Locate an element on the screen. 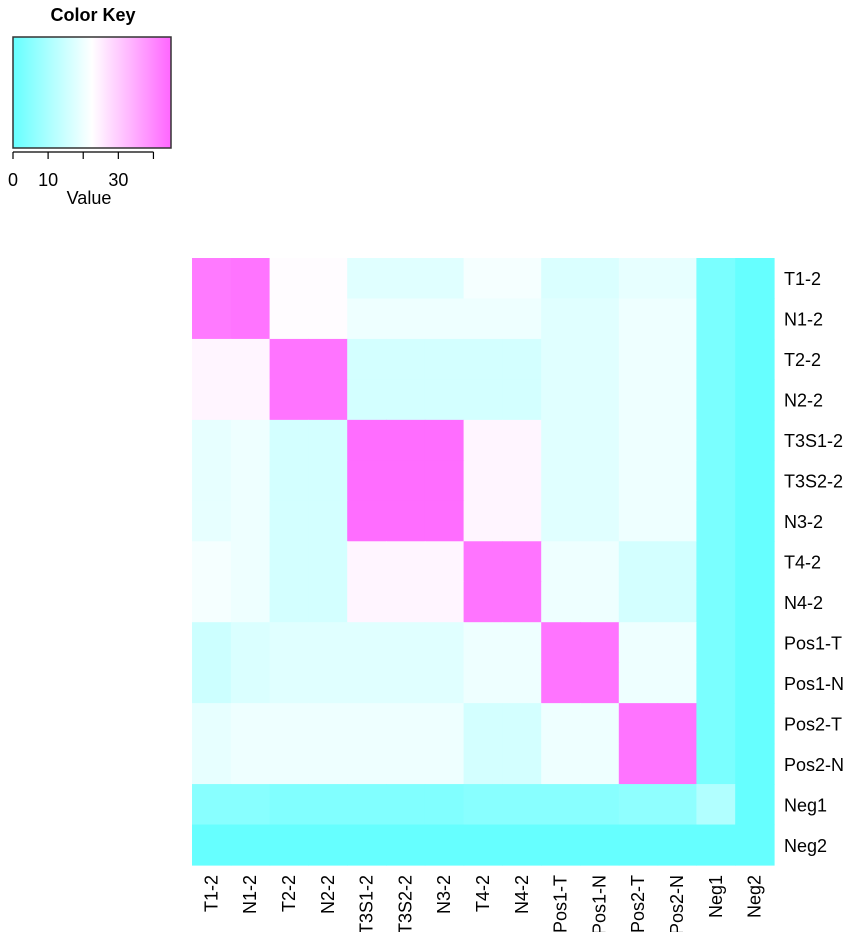 This screenshot has width=860, height=932. color-key-graphic: 0 10 30 is located at coordinates (90, 113).